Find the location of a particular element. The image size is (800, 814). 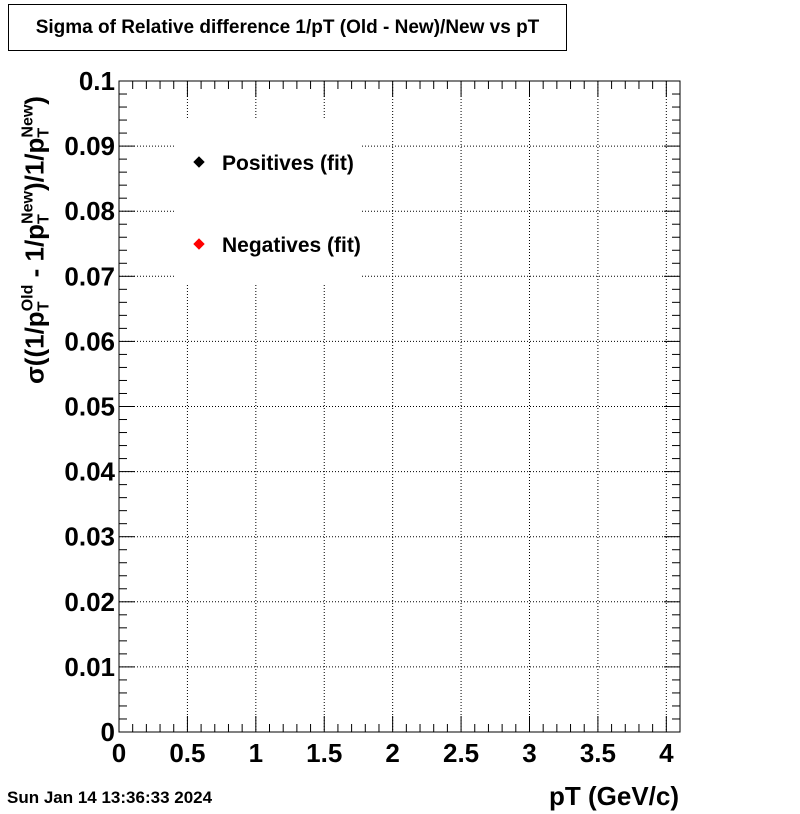

y-tick-label: 0.05 is located at coordinates (89, 407).